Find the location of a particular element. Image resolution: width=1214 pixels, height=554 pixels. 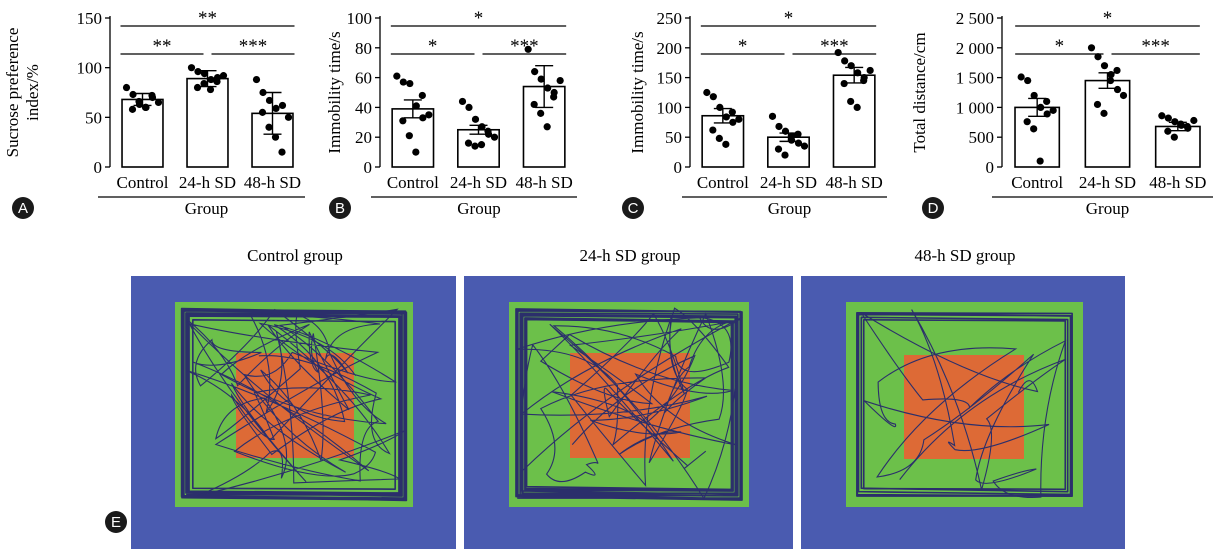

svg-text: E is located at coordinates (116, 522).